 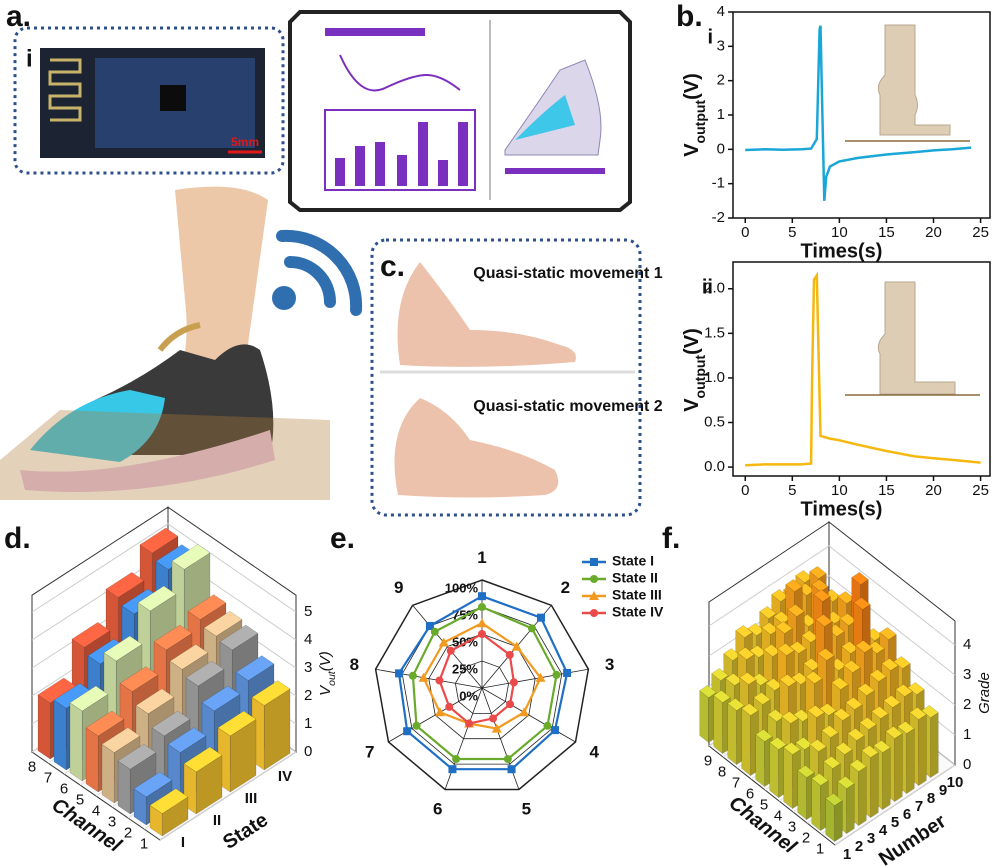 I want to click on state-label: 3, so click(x=871, y=838).